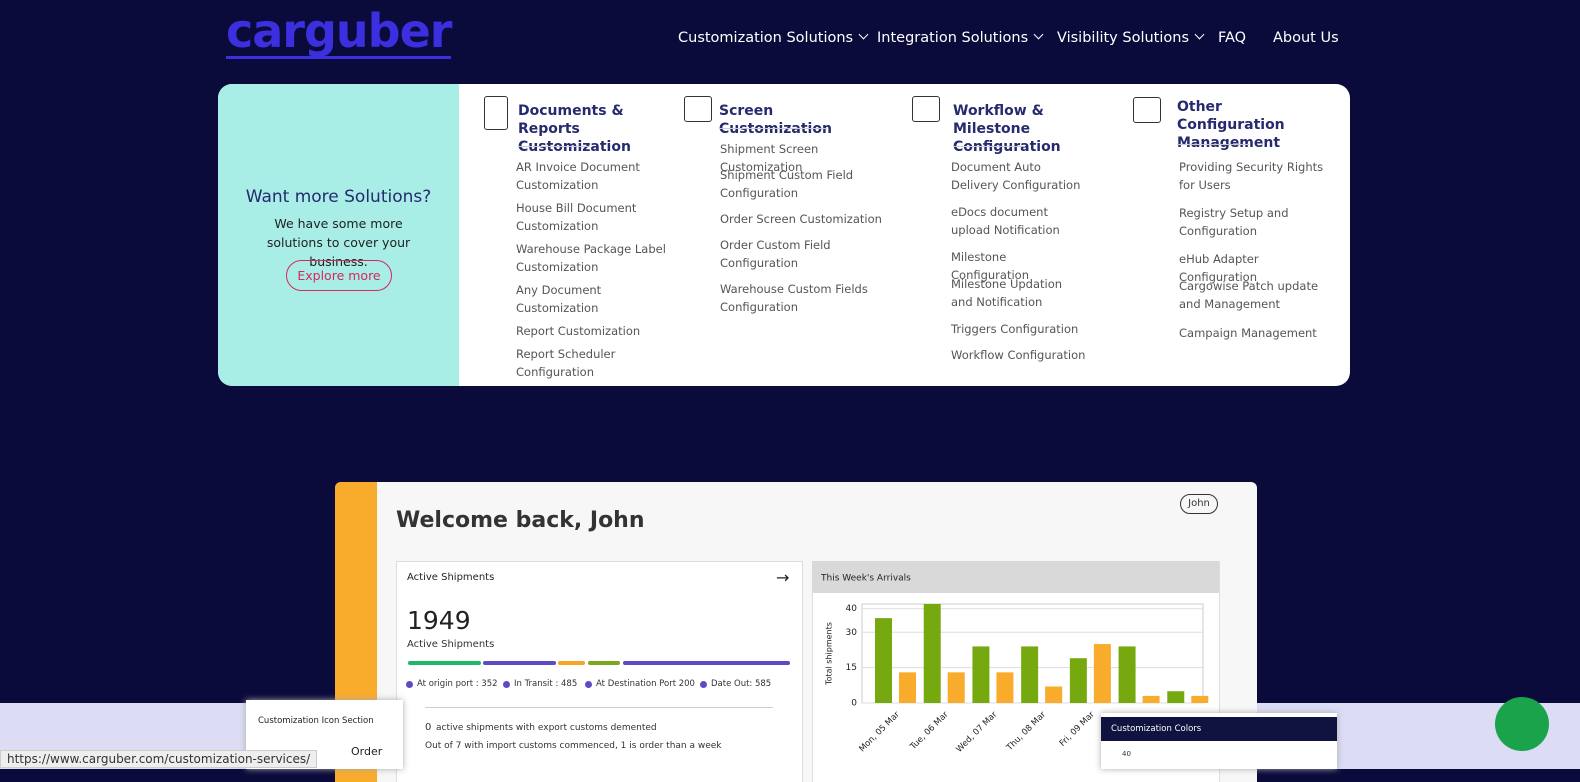 The height and width of the screenshot is (782, 1580). Describe the element at coordinates (451, 644) in the screenshot. I see `total-label: Active Shipments` at that location.